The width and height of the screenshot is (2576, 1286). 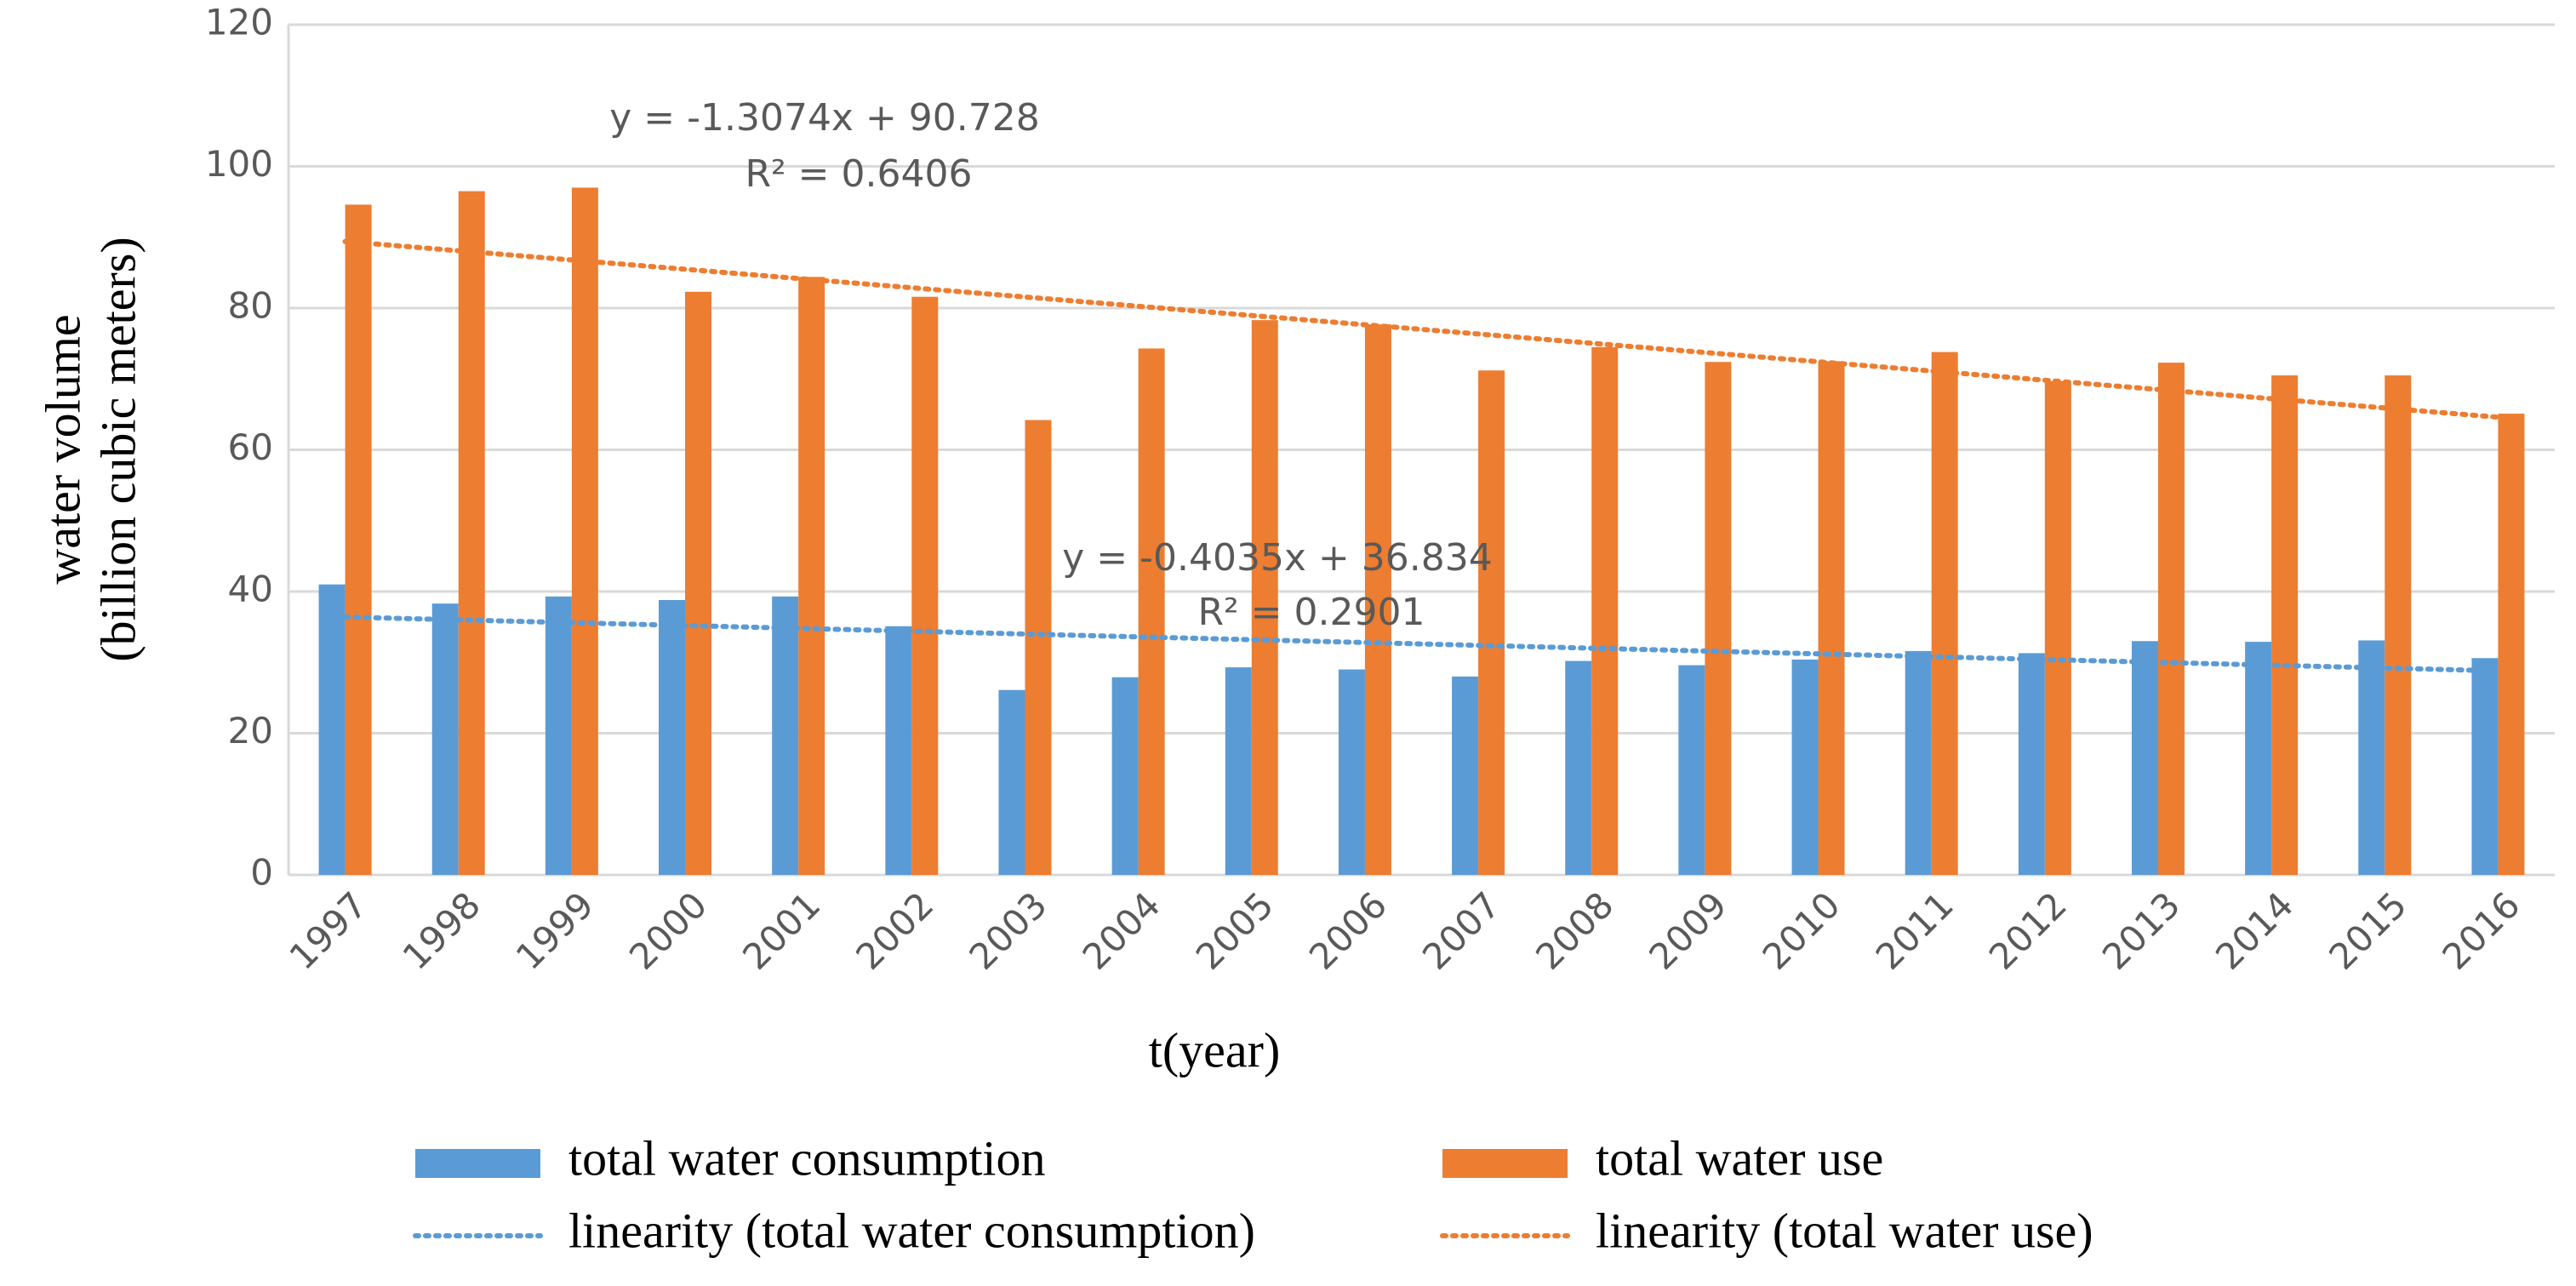 I want to click on x-tick-label: 2001, so click(x=781, y=931).